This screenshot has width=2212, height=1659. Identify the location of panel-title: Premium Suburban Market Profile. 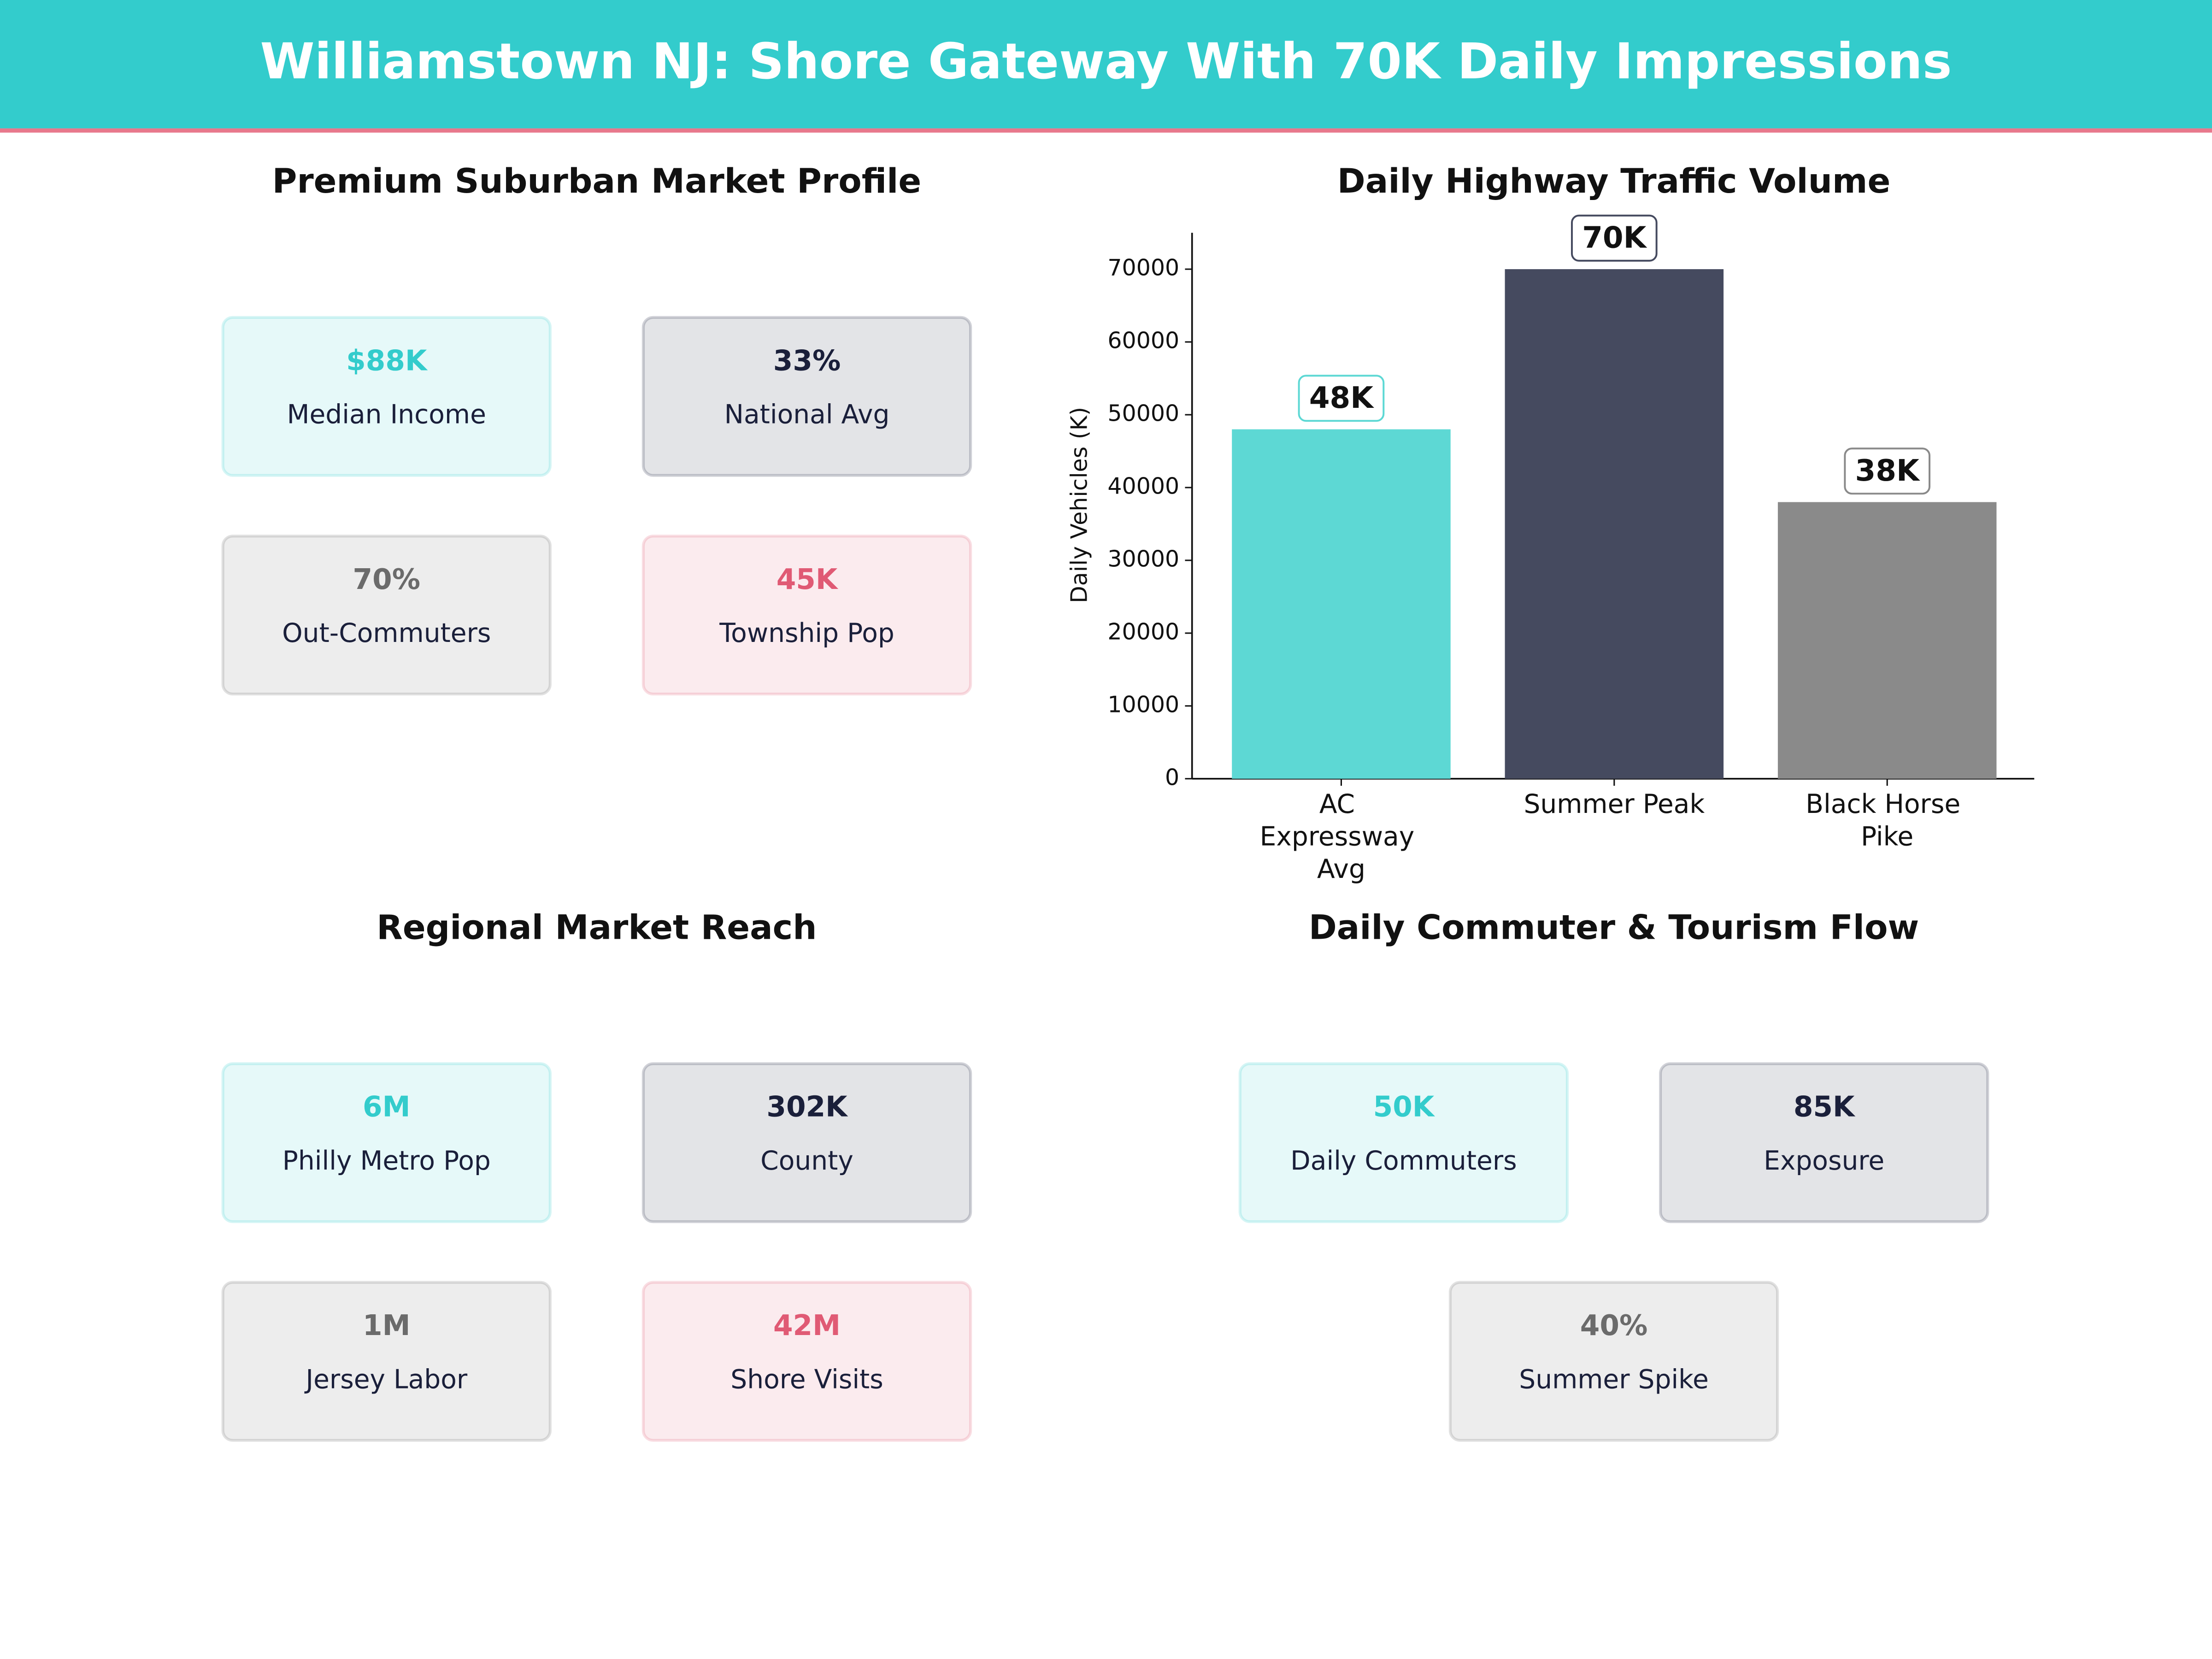
(597, 181).